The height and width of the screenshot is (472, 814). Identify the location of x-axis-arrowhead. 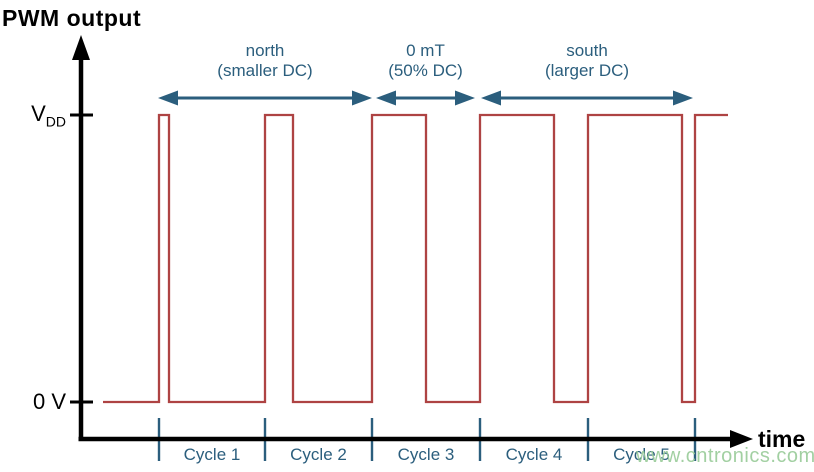
(741, 439).